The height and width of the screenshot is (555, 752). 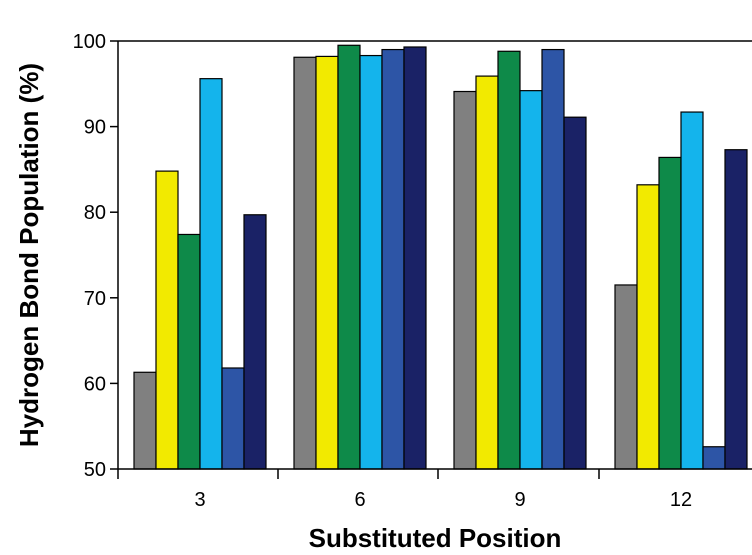 I want to click on y-tick-label: 60, so click(x=95, y=384).